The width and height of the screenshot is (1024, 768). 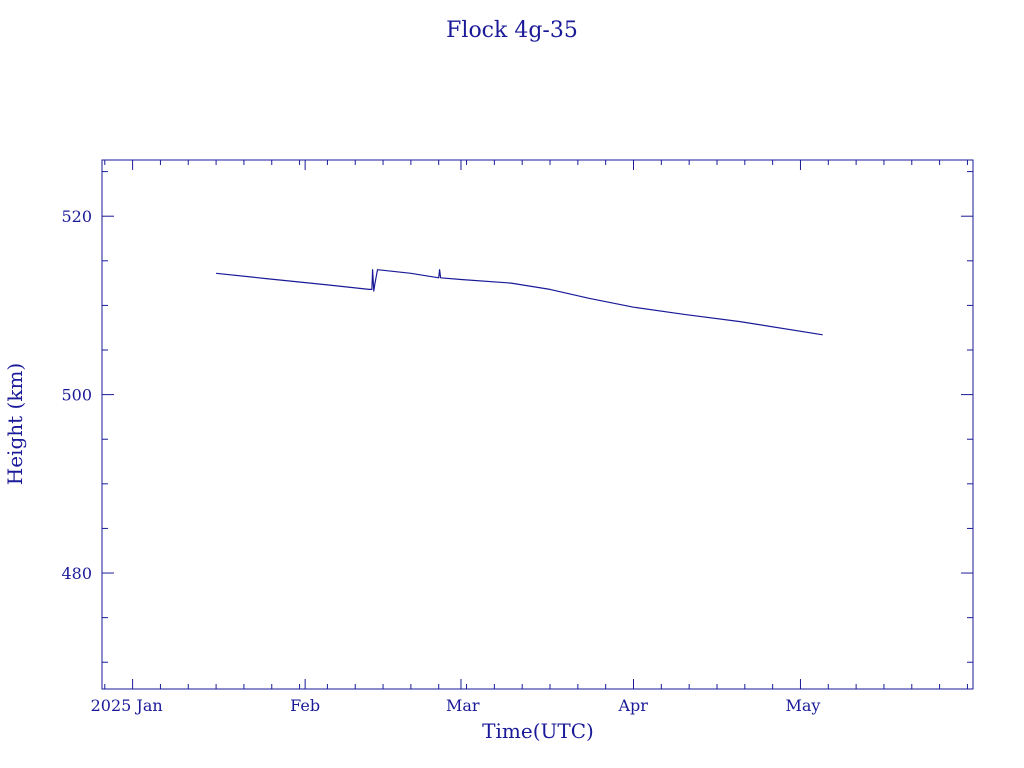 I want to click on series-line, so click(x=519, y=302).